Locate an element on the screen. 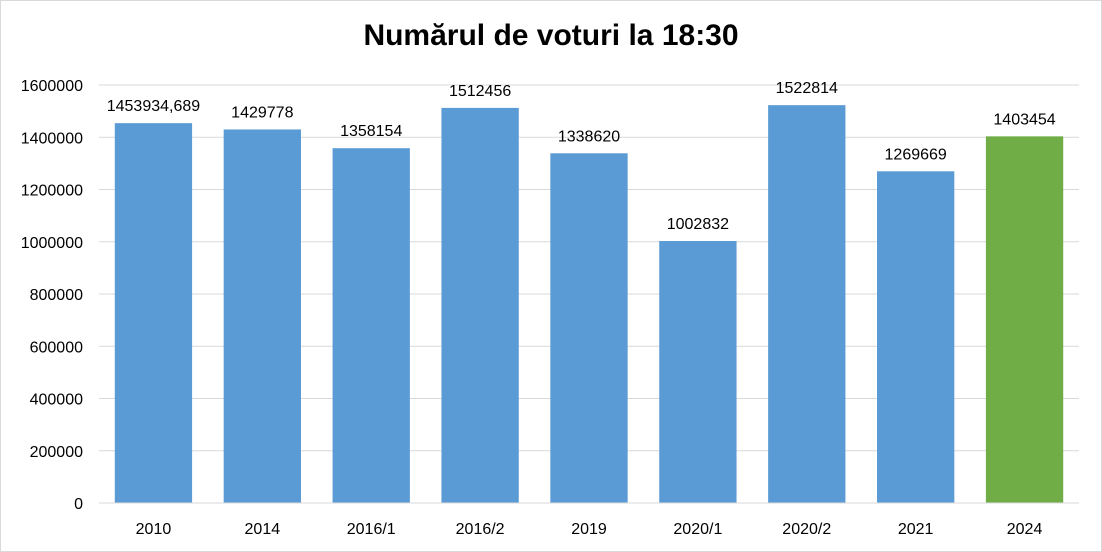 This screenshot has height=552, width=1102. y-tick-label: 1000000 is located at coordinates (52, 243).